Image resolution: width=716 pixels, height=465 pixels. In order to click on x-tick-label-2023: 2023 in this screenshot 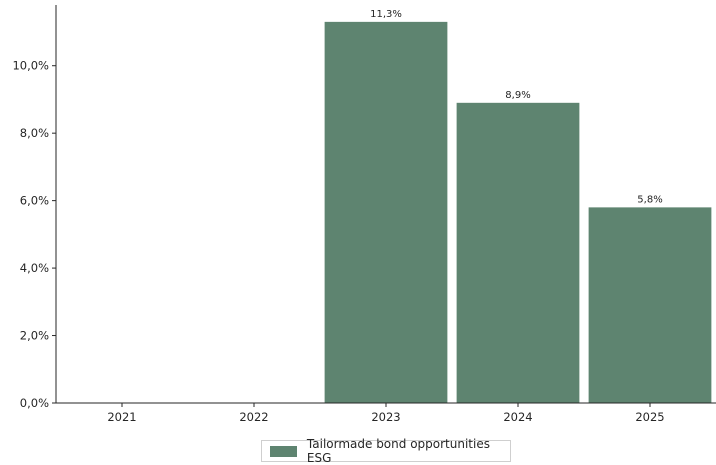, I will do `click(385, 417)`.